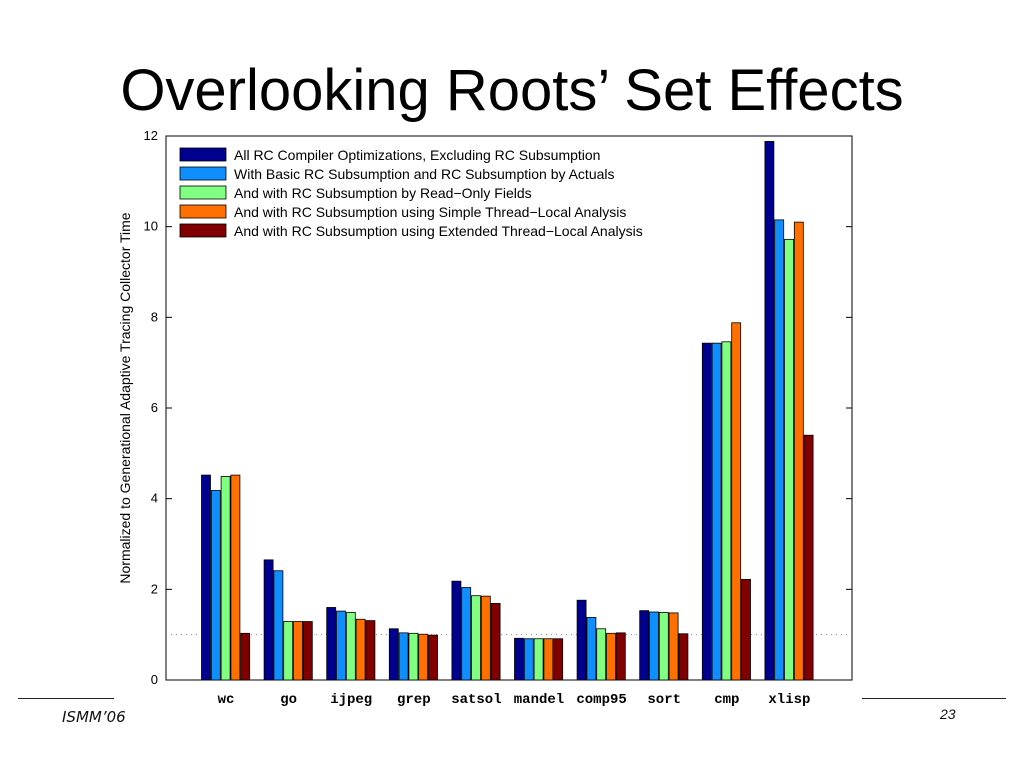  Describe the element at coordinates (466, 634) in the screenshot. I see `bar-satsol-s2` at that location.